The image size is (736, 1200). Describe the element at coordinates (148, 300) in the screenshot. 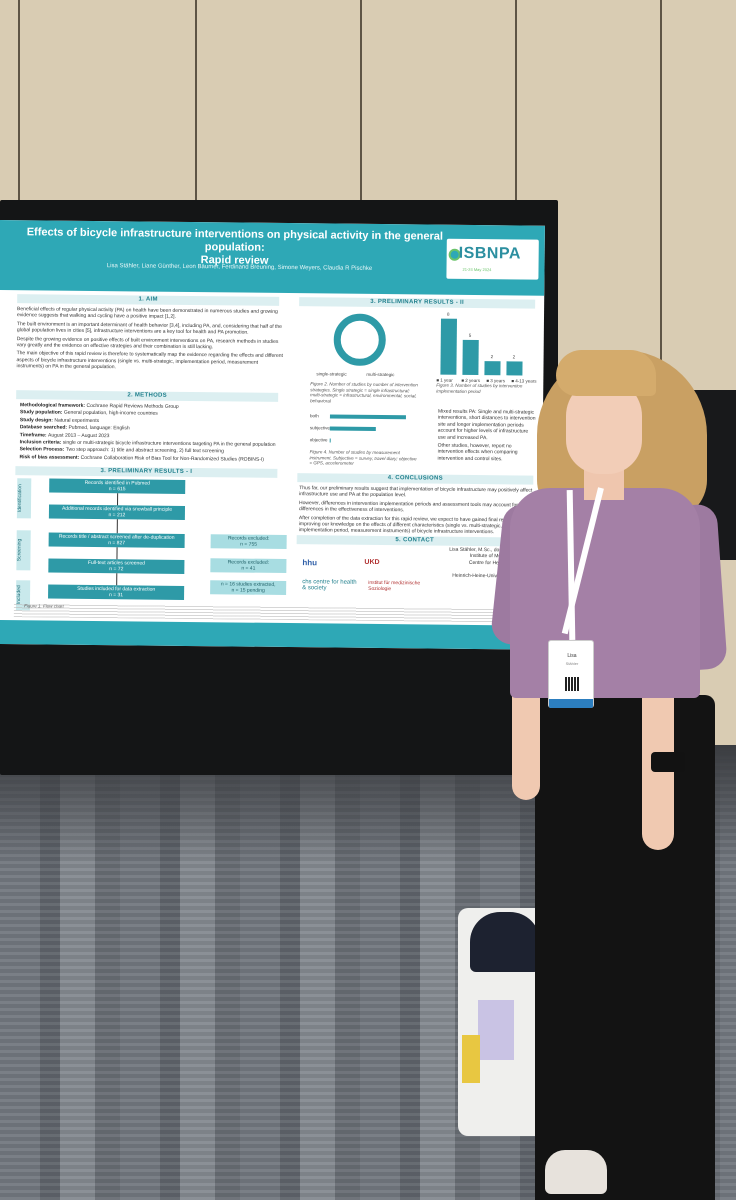

I see `section-aim-heading: 1. AIM` at that location.